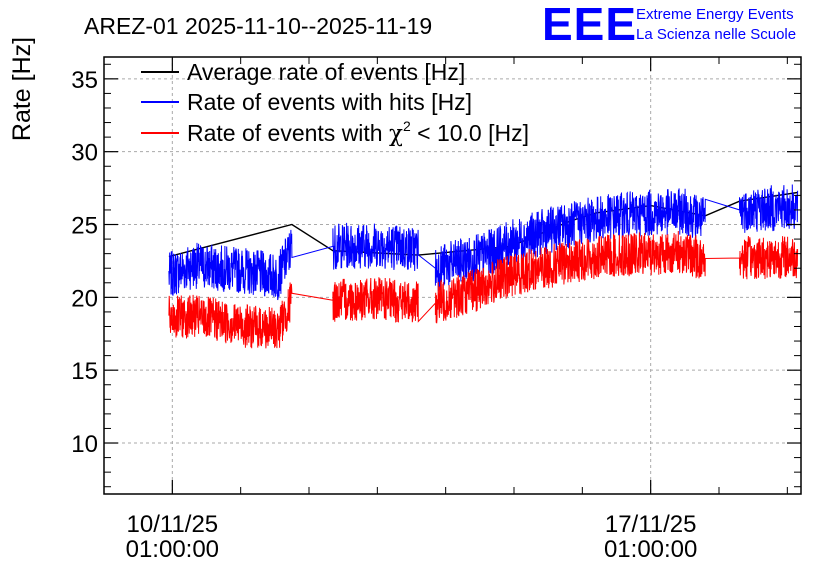 The width and height of the screenshot is (836, 572). Describe the element at coordinates (84, 371) in the screenshot. I see `y-tick-label: 15` at that location.